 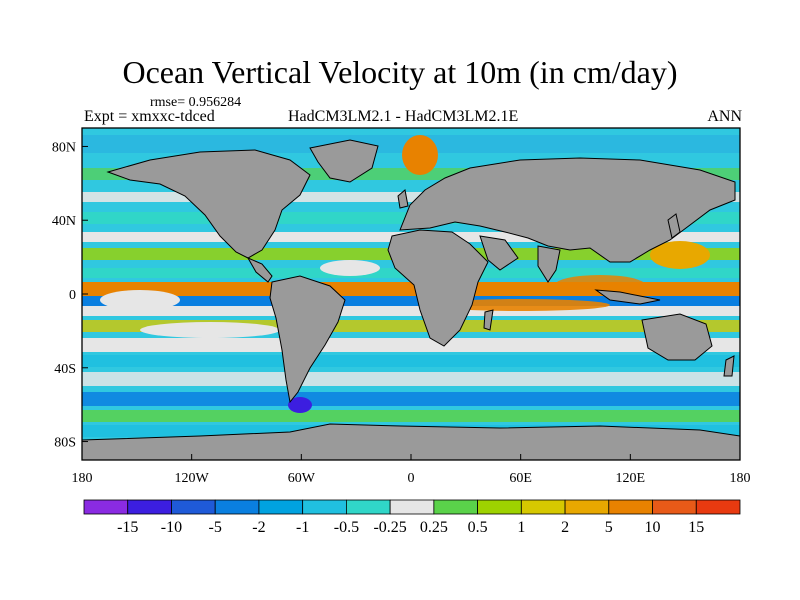 What do you see at coordinates (127, 527) in the screenshot?
I see `colorbar-label: -15` at bounding box center [127, 527].